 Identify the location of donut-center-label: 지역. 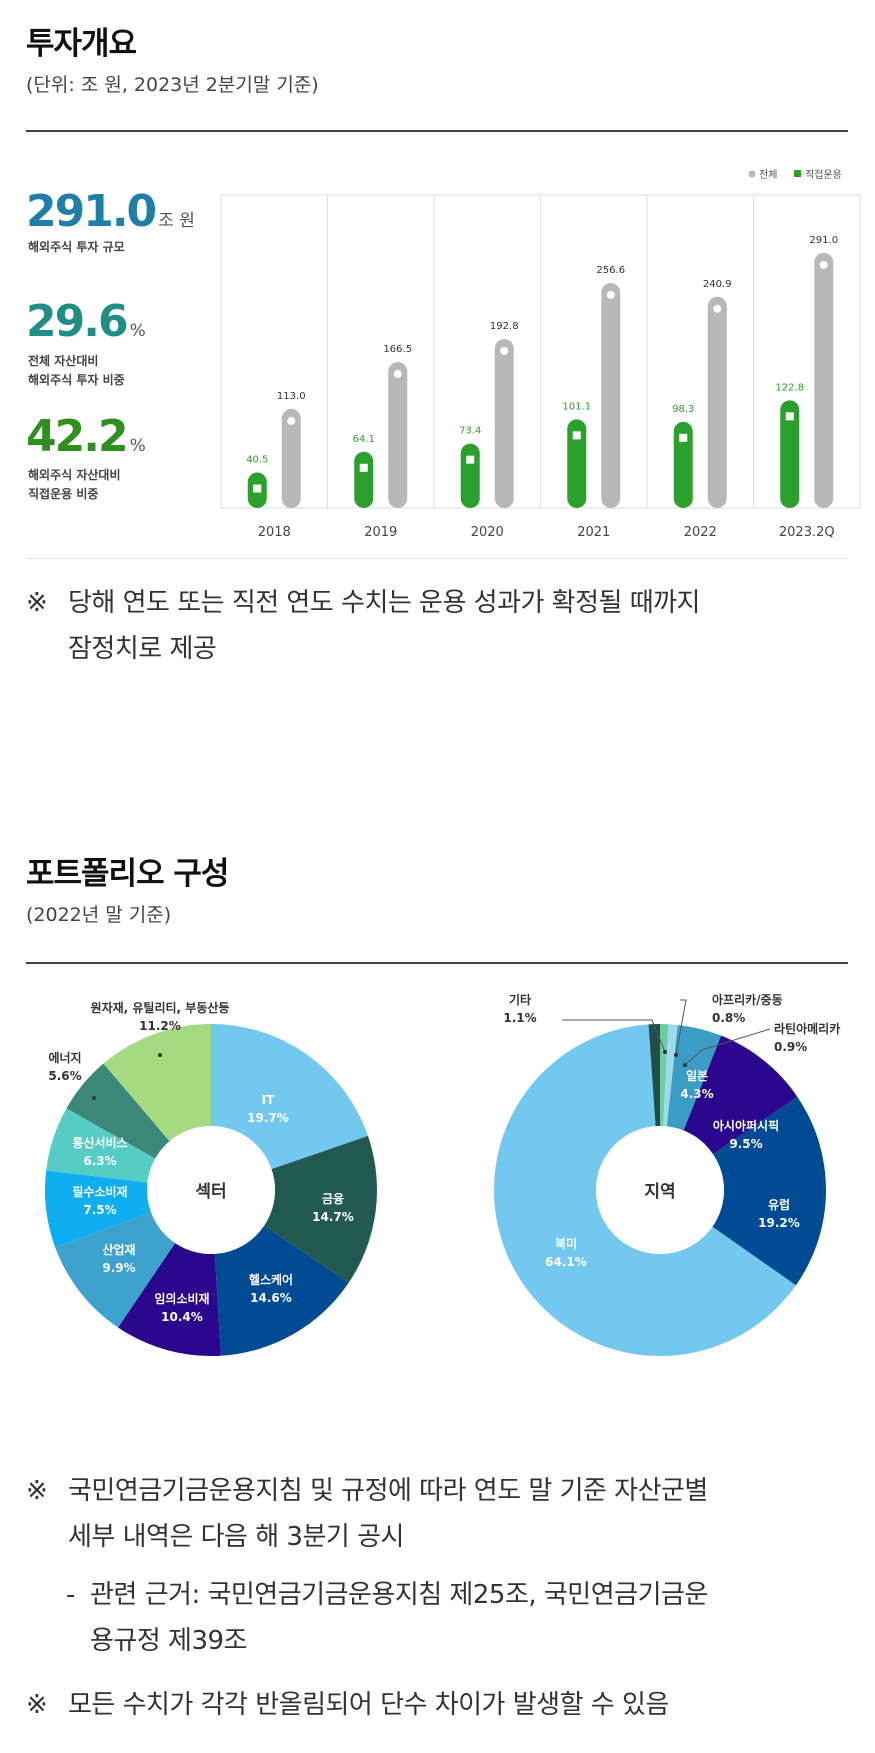
(659, 1192).